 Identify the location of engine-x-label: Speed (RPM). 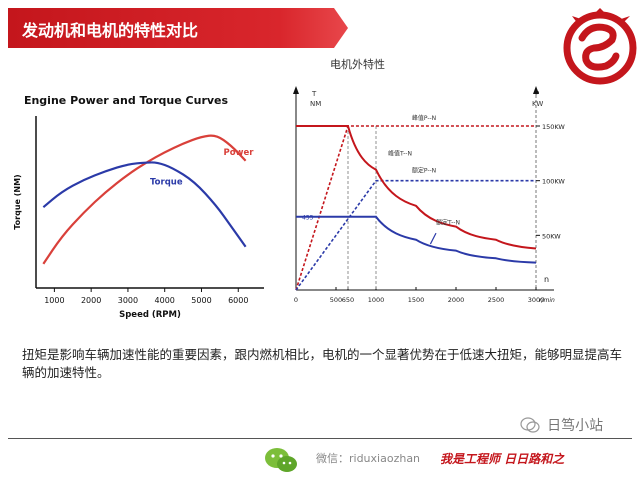
(150, 315).